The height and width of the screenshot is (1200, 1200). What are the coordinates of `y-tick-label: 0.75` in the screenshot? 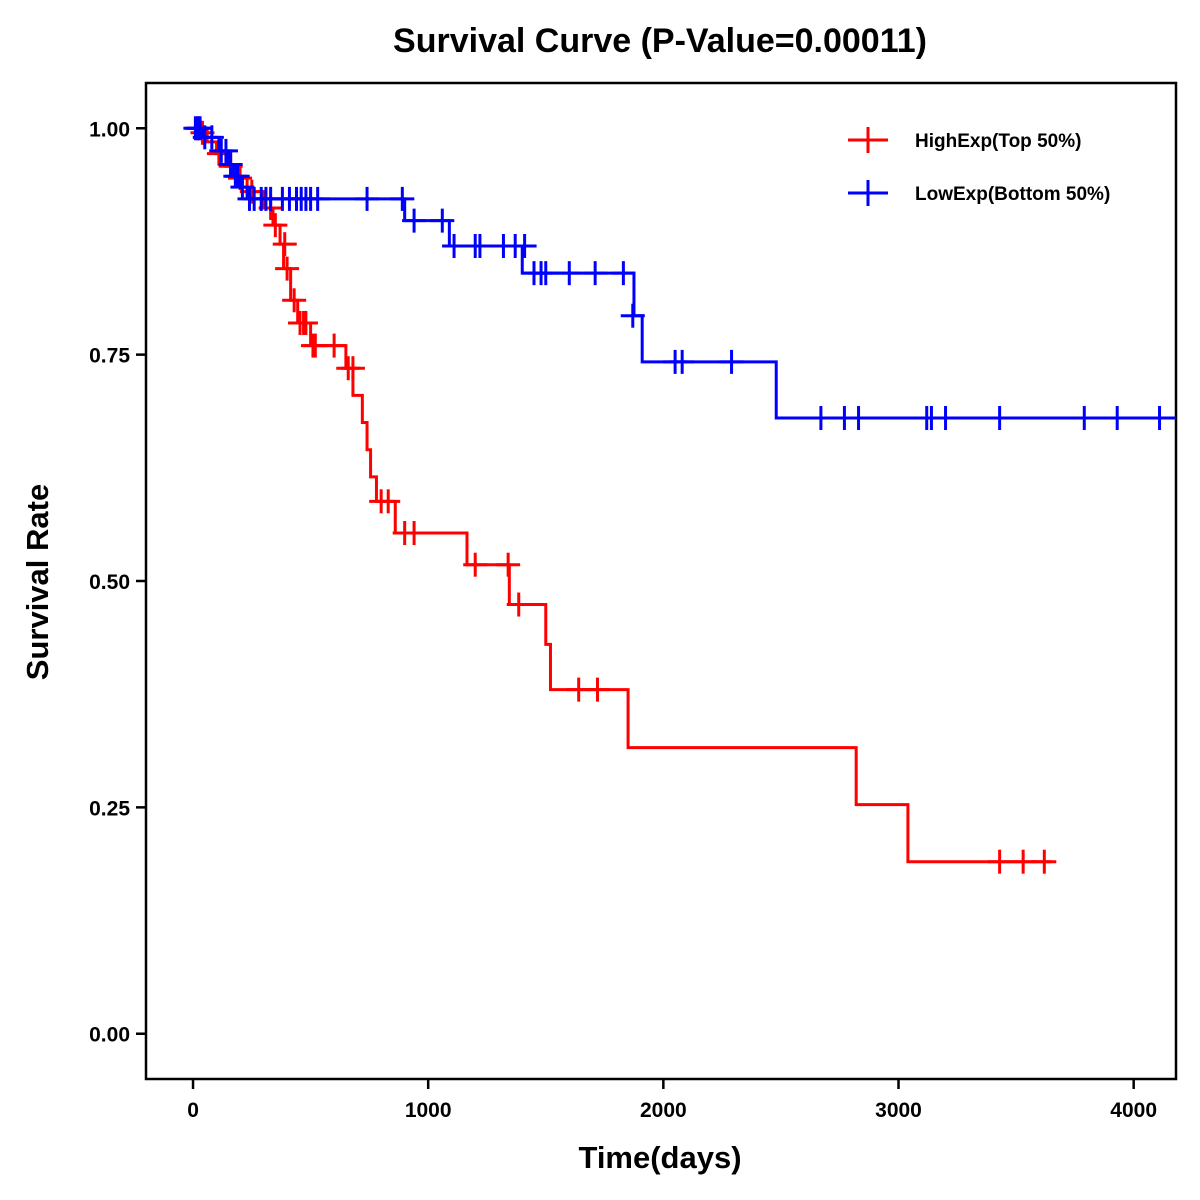 It's located at (109, 356).